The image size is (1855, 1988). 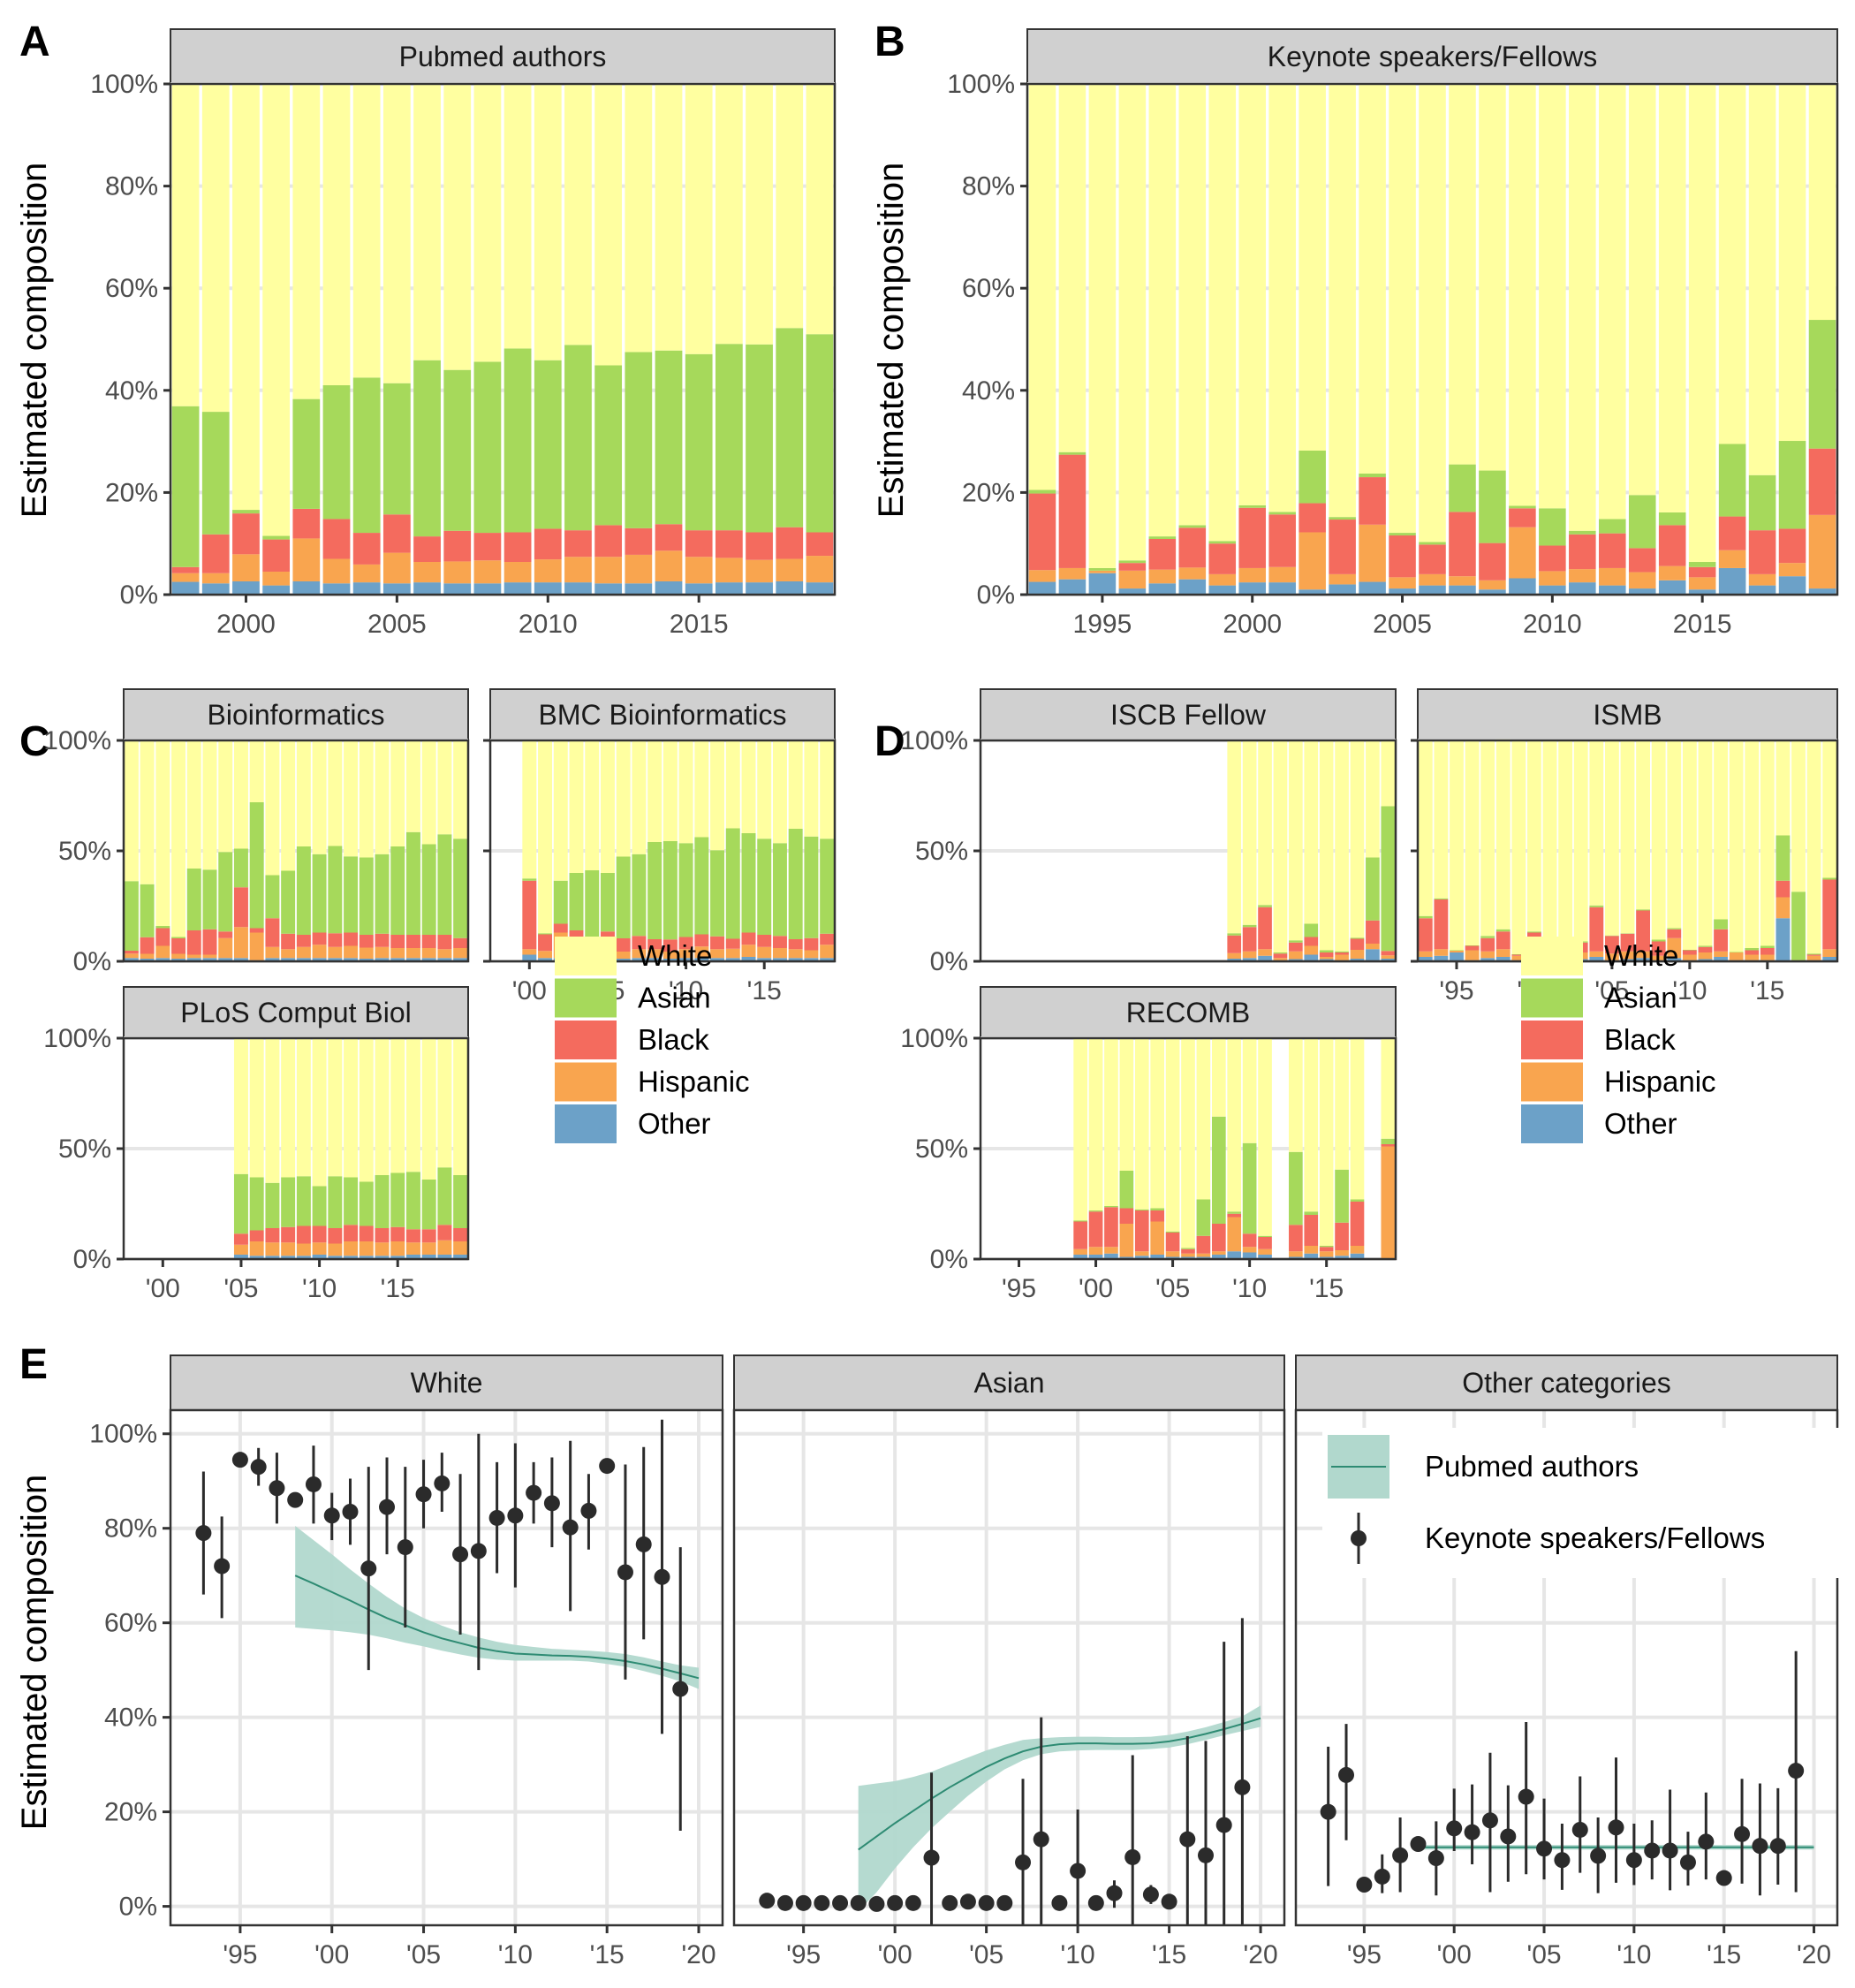 I want to click on y-axis-title-a: Estimated composition, so click(x=34, y=340).